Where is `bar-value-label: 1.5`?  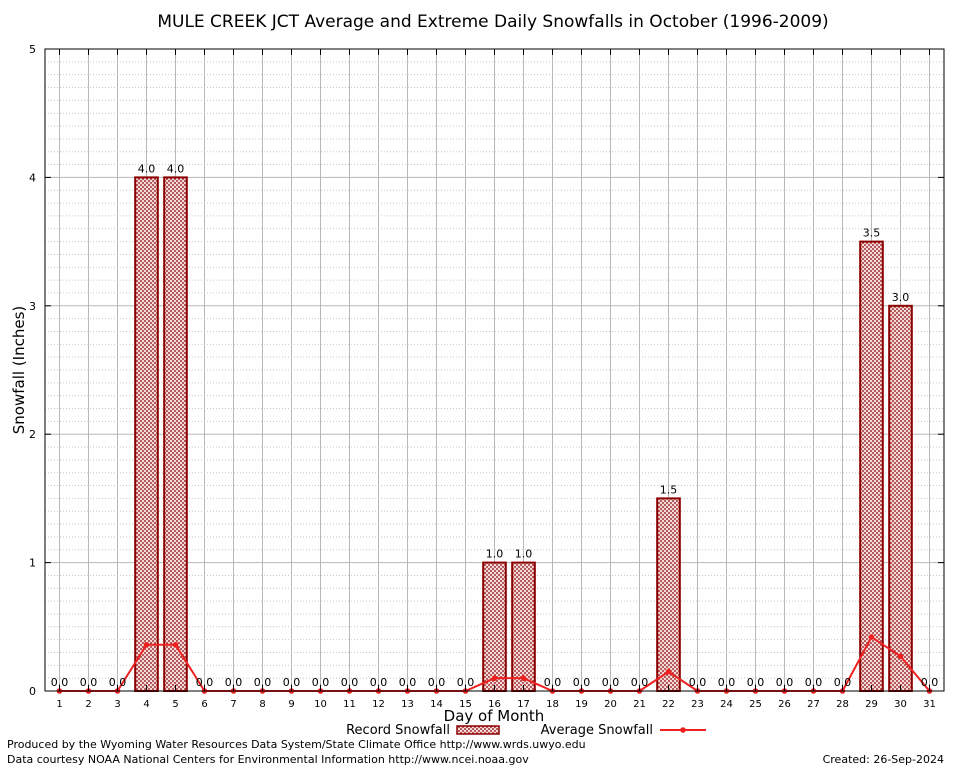
bar-value-label: 1.5 is located at coordinates (669, 489).